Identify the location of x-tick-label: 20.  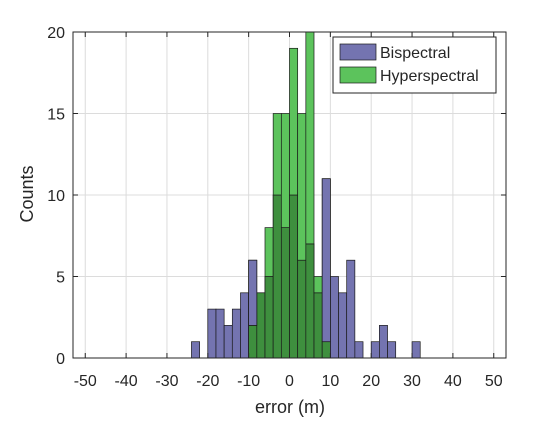
(371, 381).